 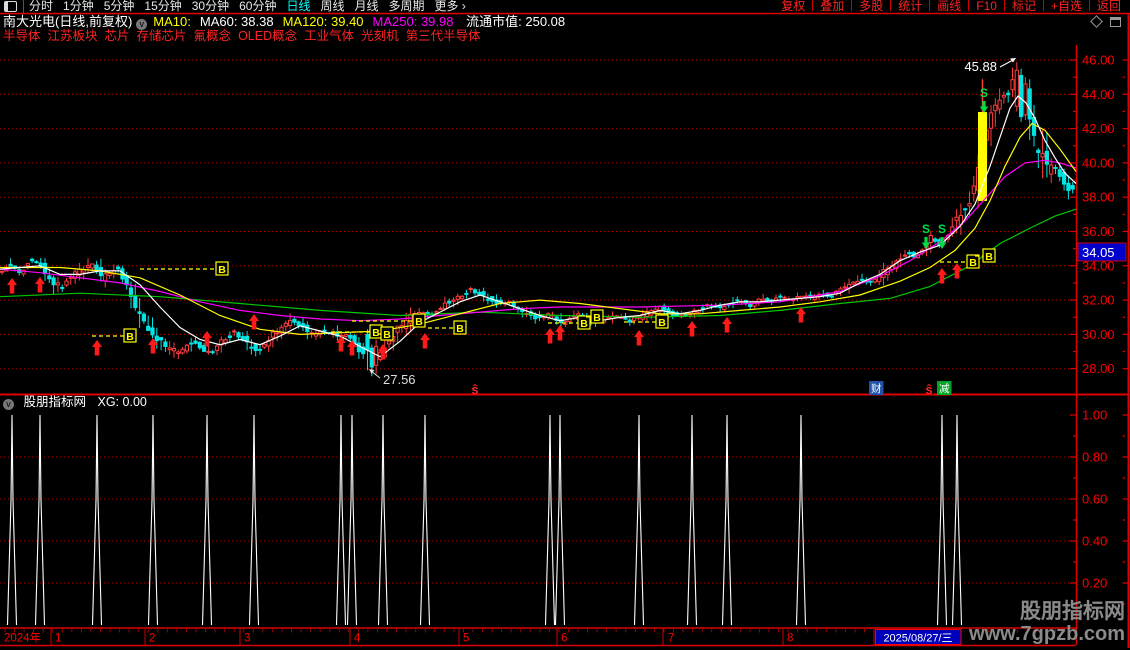 I want to click on toolbar-button-F10: F10, so click(x=986, y=6).